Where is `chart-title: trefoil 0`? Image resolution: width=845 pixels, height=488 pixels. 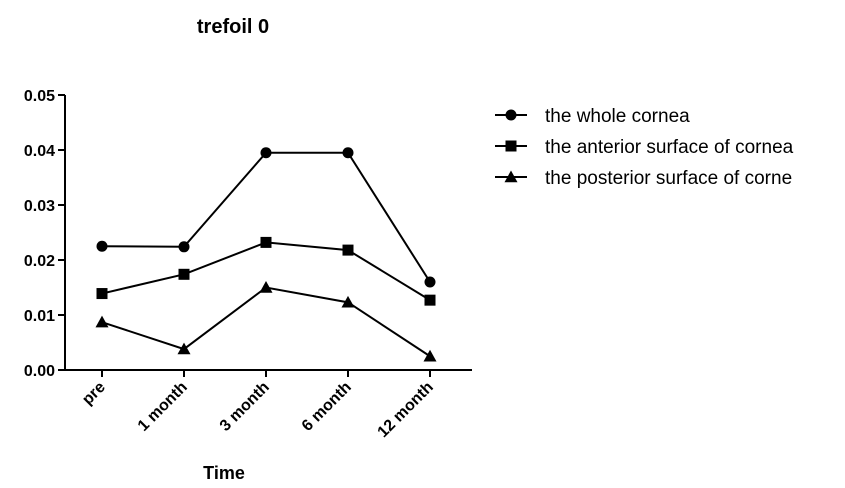
chart-title: trefoil 0 is located at coordinates (233, 27).